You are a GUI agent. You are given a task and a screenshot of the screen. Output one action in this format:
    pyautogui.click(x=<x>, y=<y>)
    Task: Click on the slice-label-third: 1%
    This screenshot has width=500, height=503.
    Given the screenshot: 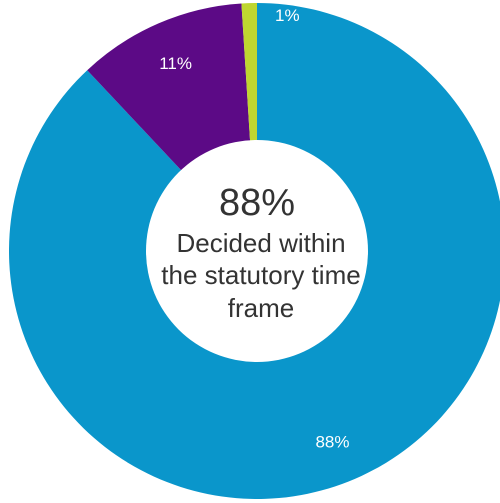 What is the action you would take?
    pyautogui.click(x=287, y=15)
    